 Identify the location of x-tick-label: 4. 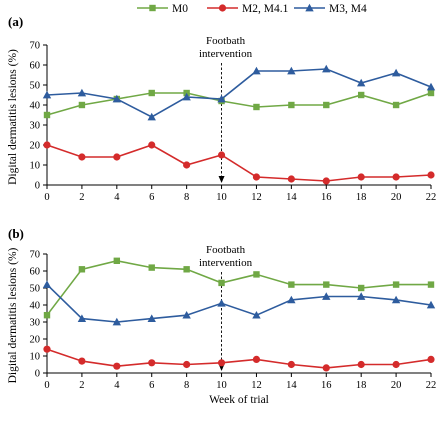
(117, 385).